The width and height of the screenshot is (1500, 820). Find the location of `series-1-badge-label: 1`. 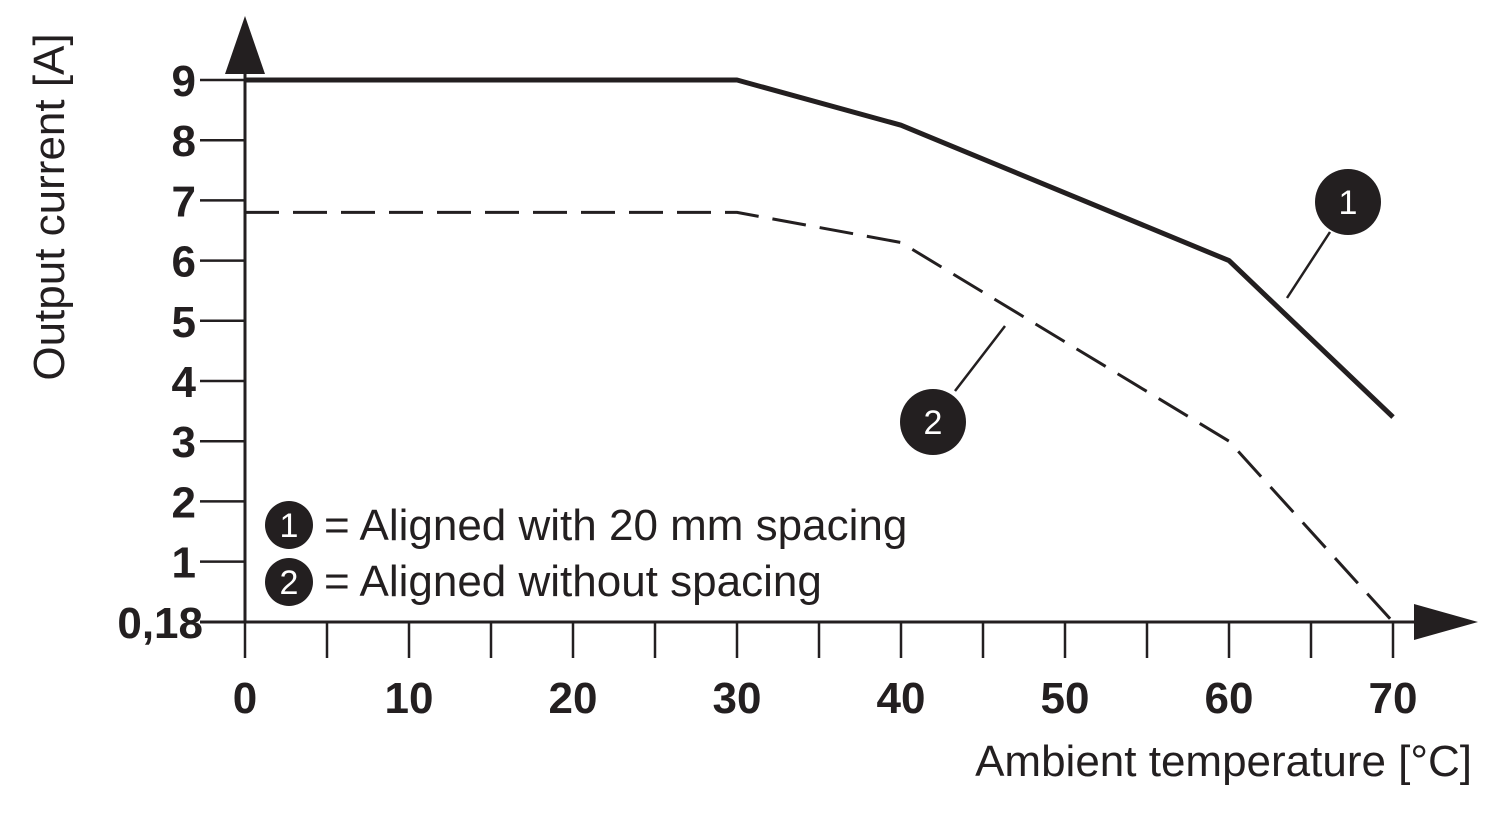

series-1-badge-label: 1 is located at coordinates (1348, 203).